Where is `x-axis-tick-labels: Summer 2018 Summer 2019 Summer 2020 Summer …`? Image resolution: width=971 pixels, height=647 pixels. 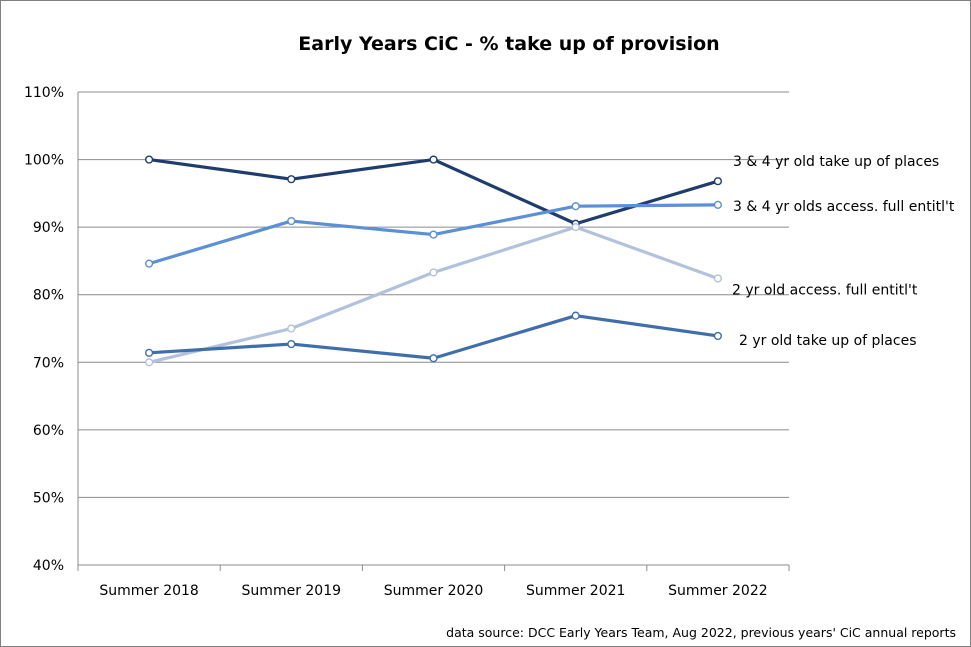 x-axis-tick-labels: Summer 2018 Summer 2019 Summer 2020 Summer … is located at coordinates (433, 591).